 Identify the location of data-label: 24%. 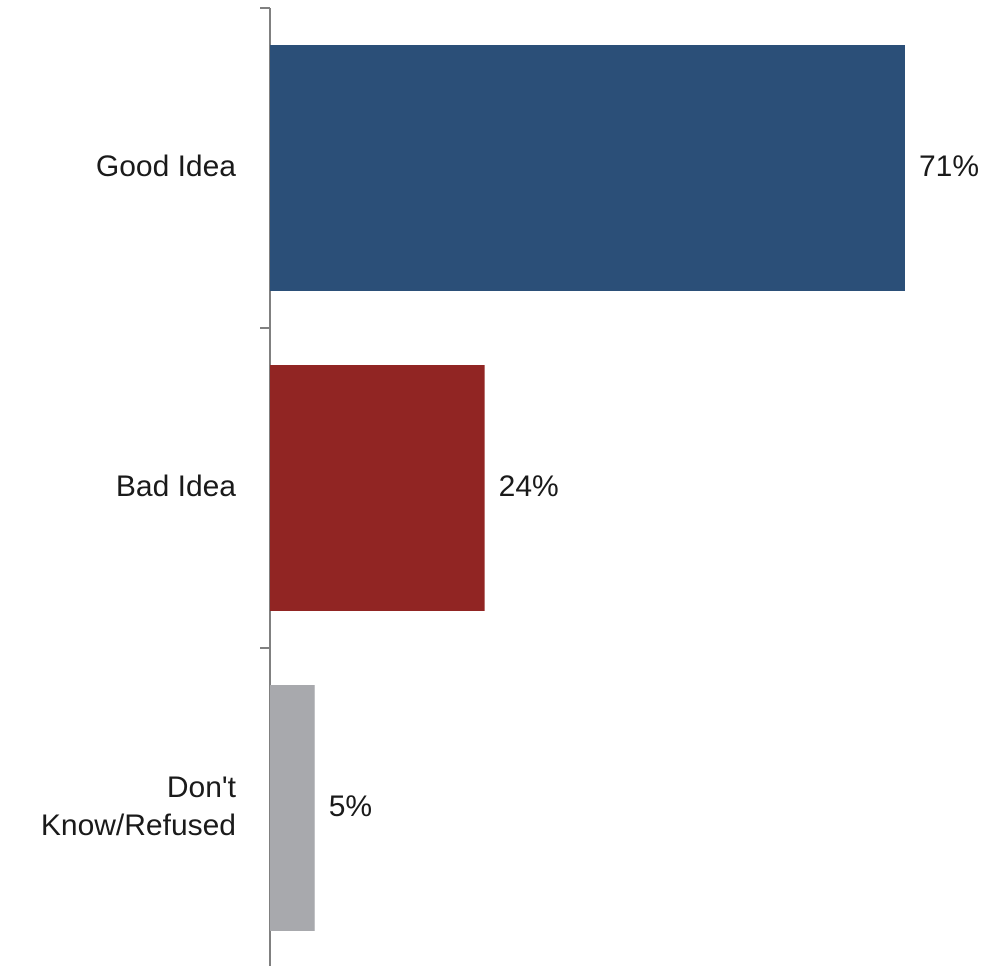
(529, 486).